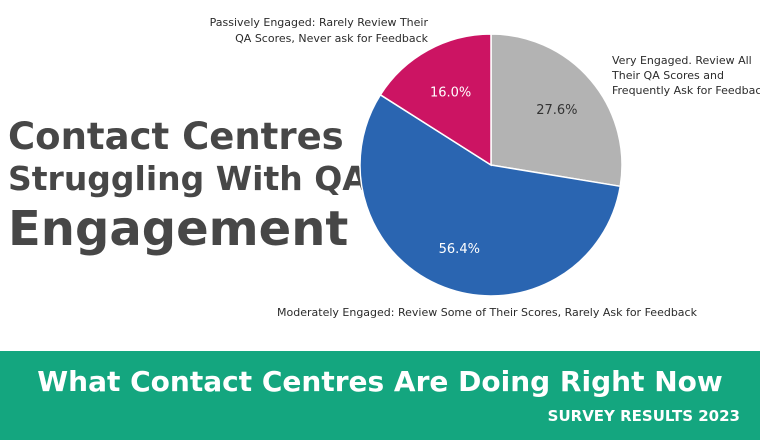 The width and height of the screenshot is (760, 440). I want to click on pie-value-label-very-engaged: 27.6%, so click(556, 110).